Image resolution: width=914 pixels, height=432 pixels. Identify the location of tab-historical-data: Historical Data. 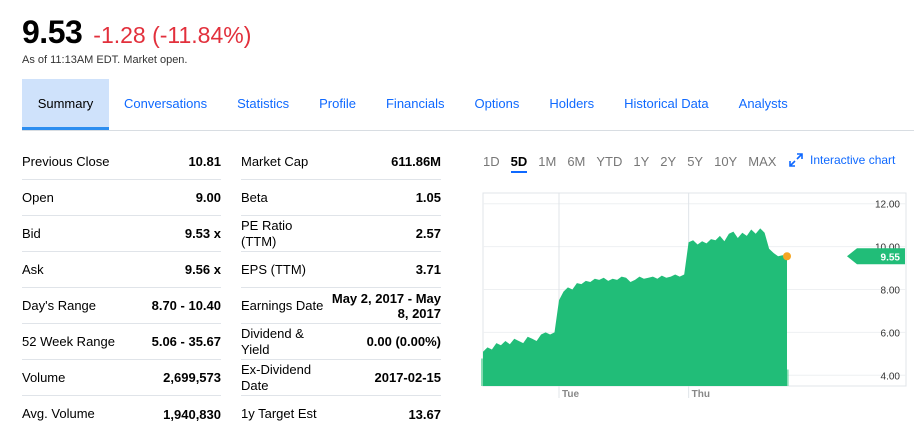
(666, 103).